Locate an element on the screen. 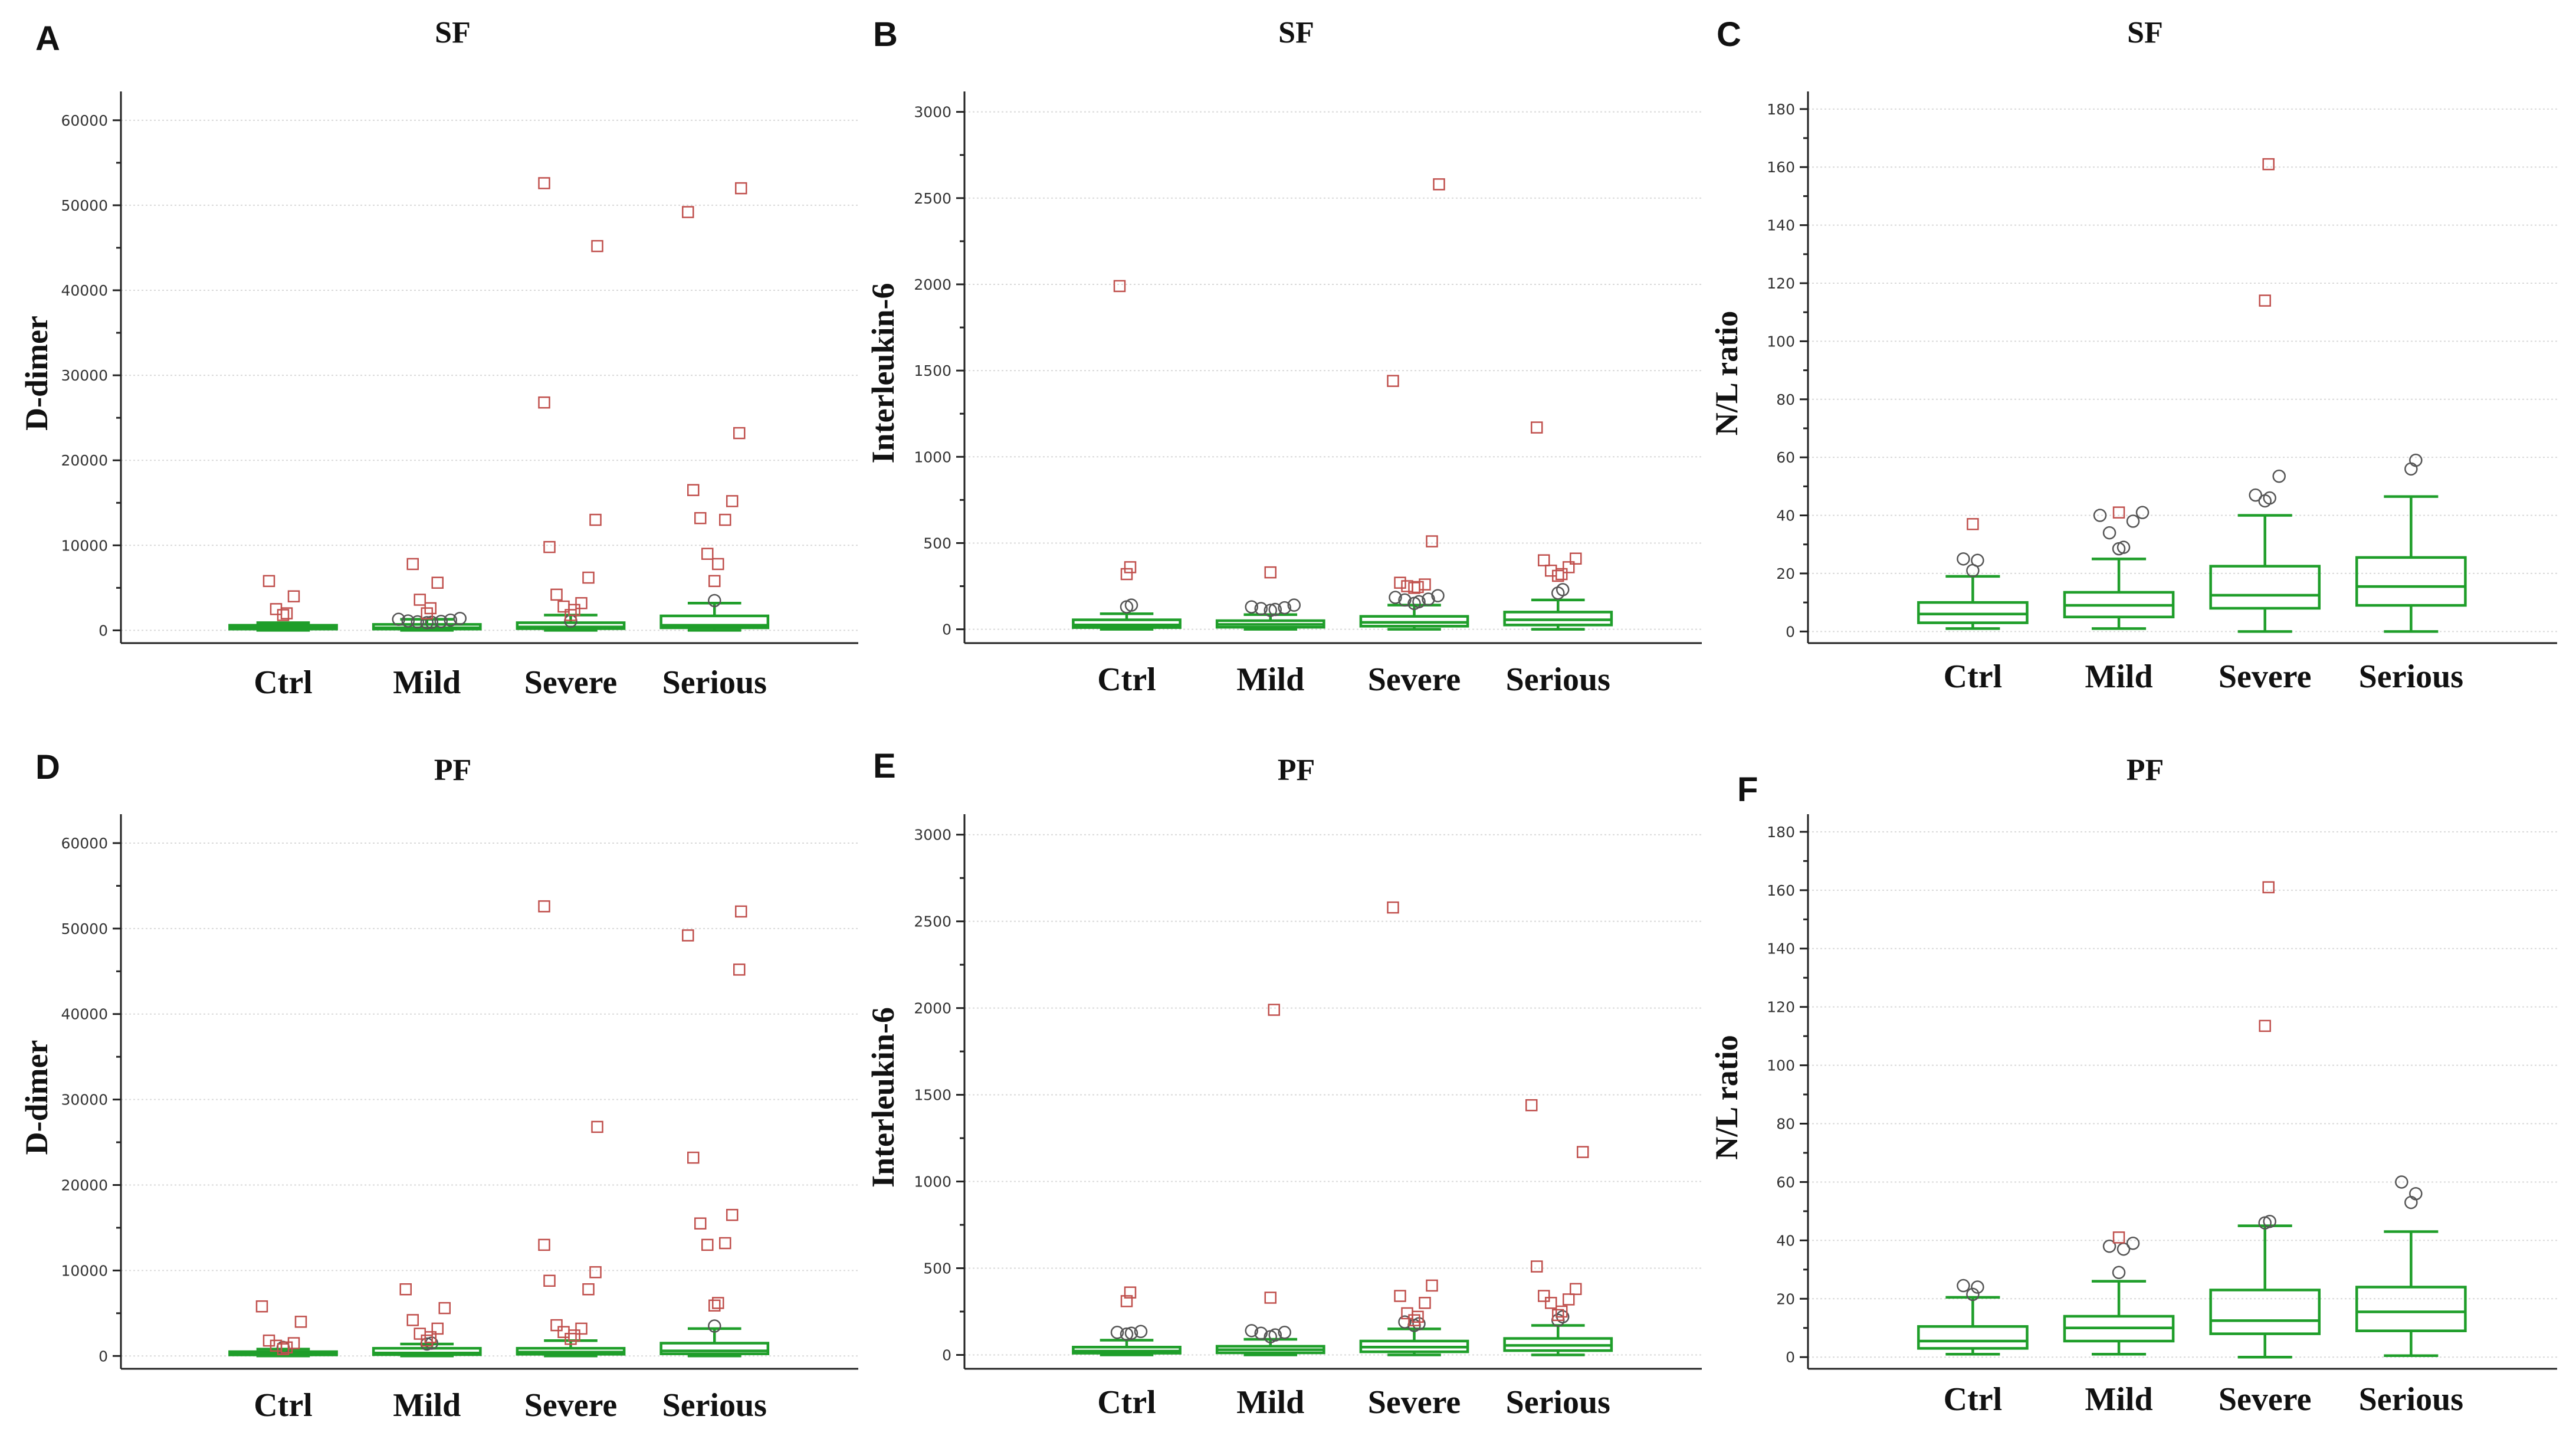 Image resolution: width=2576 pixels, height=1439 pixels. y-tick-label: 40 is located at coordinates (1785, 516).